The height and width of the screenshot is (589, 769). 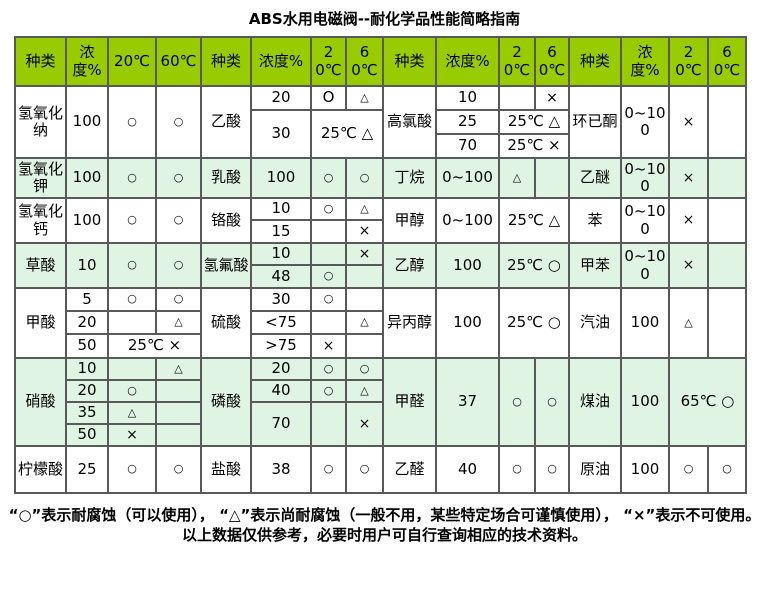 I want to click on table-cell: >75, so click(x=281, y=346).